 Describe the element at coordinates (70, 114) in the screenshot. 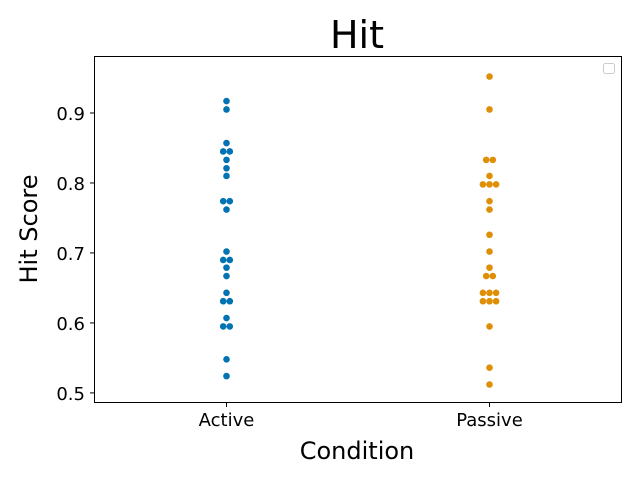

I see `y-tick-label: 0.9` at that location.